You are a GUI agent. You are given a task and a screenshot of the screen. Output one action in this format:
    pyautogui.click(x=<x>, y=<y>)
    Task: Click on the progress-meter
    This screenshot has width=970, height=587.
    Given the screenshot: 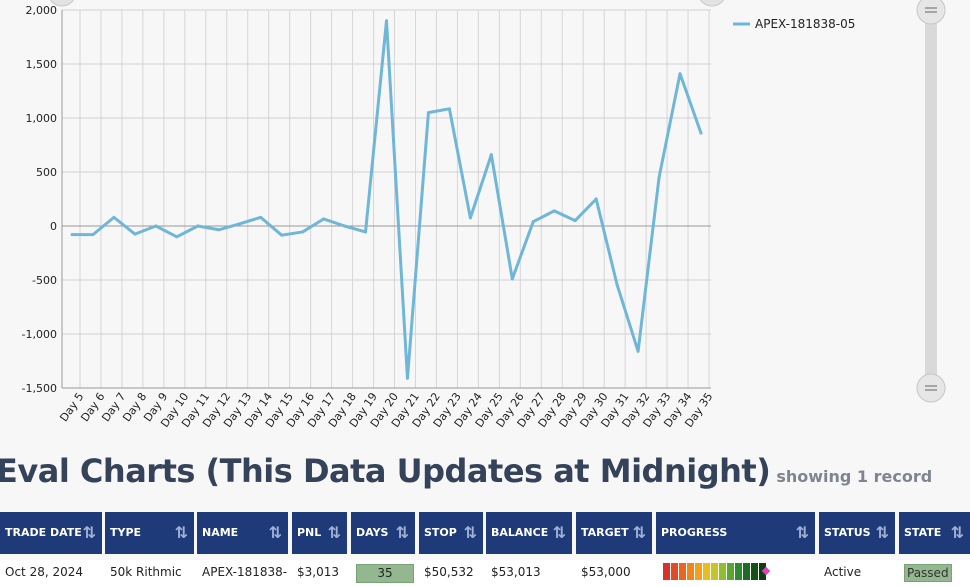 What is the action you would take?
    pyautogui.click(x=717, y=571)
    